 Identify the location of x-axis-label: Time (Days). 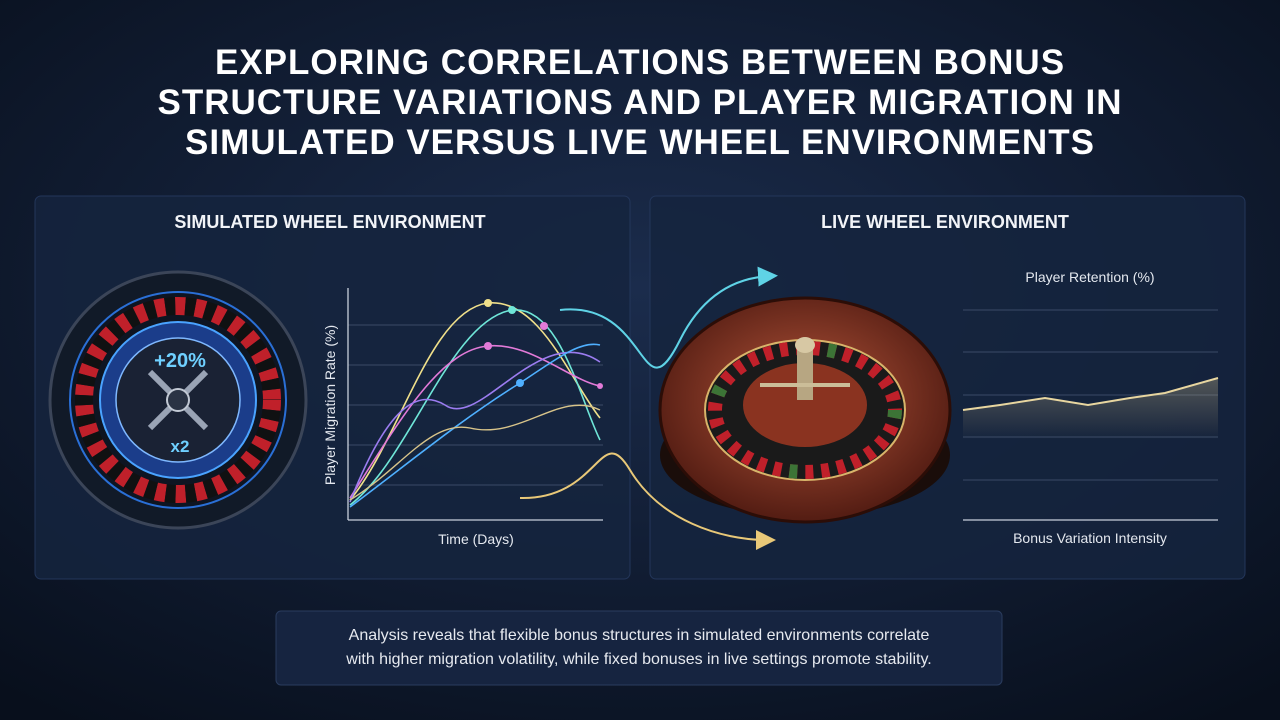
(476, 539).